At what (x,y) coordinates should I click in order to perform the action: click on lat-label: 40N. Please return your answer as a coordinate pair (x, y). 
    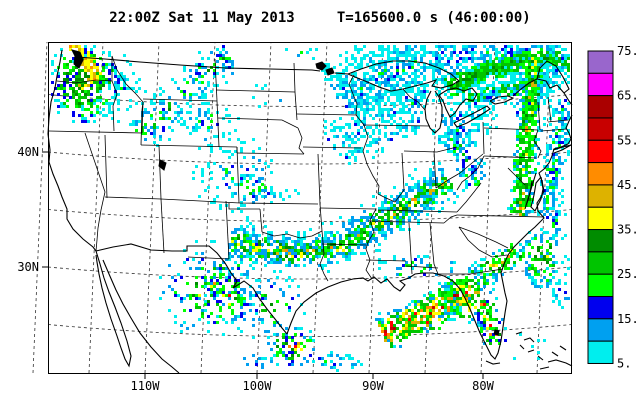
    Looking at the image, I should click on (28, 152).